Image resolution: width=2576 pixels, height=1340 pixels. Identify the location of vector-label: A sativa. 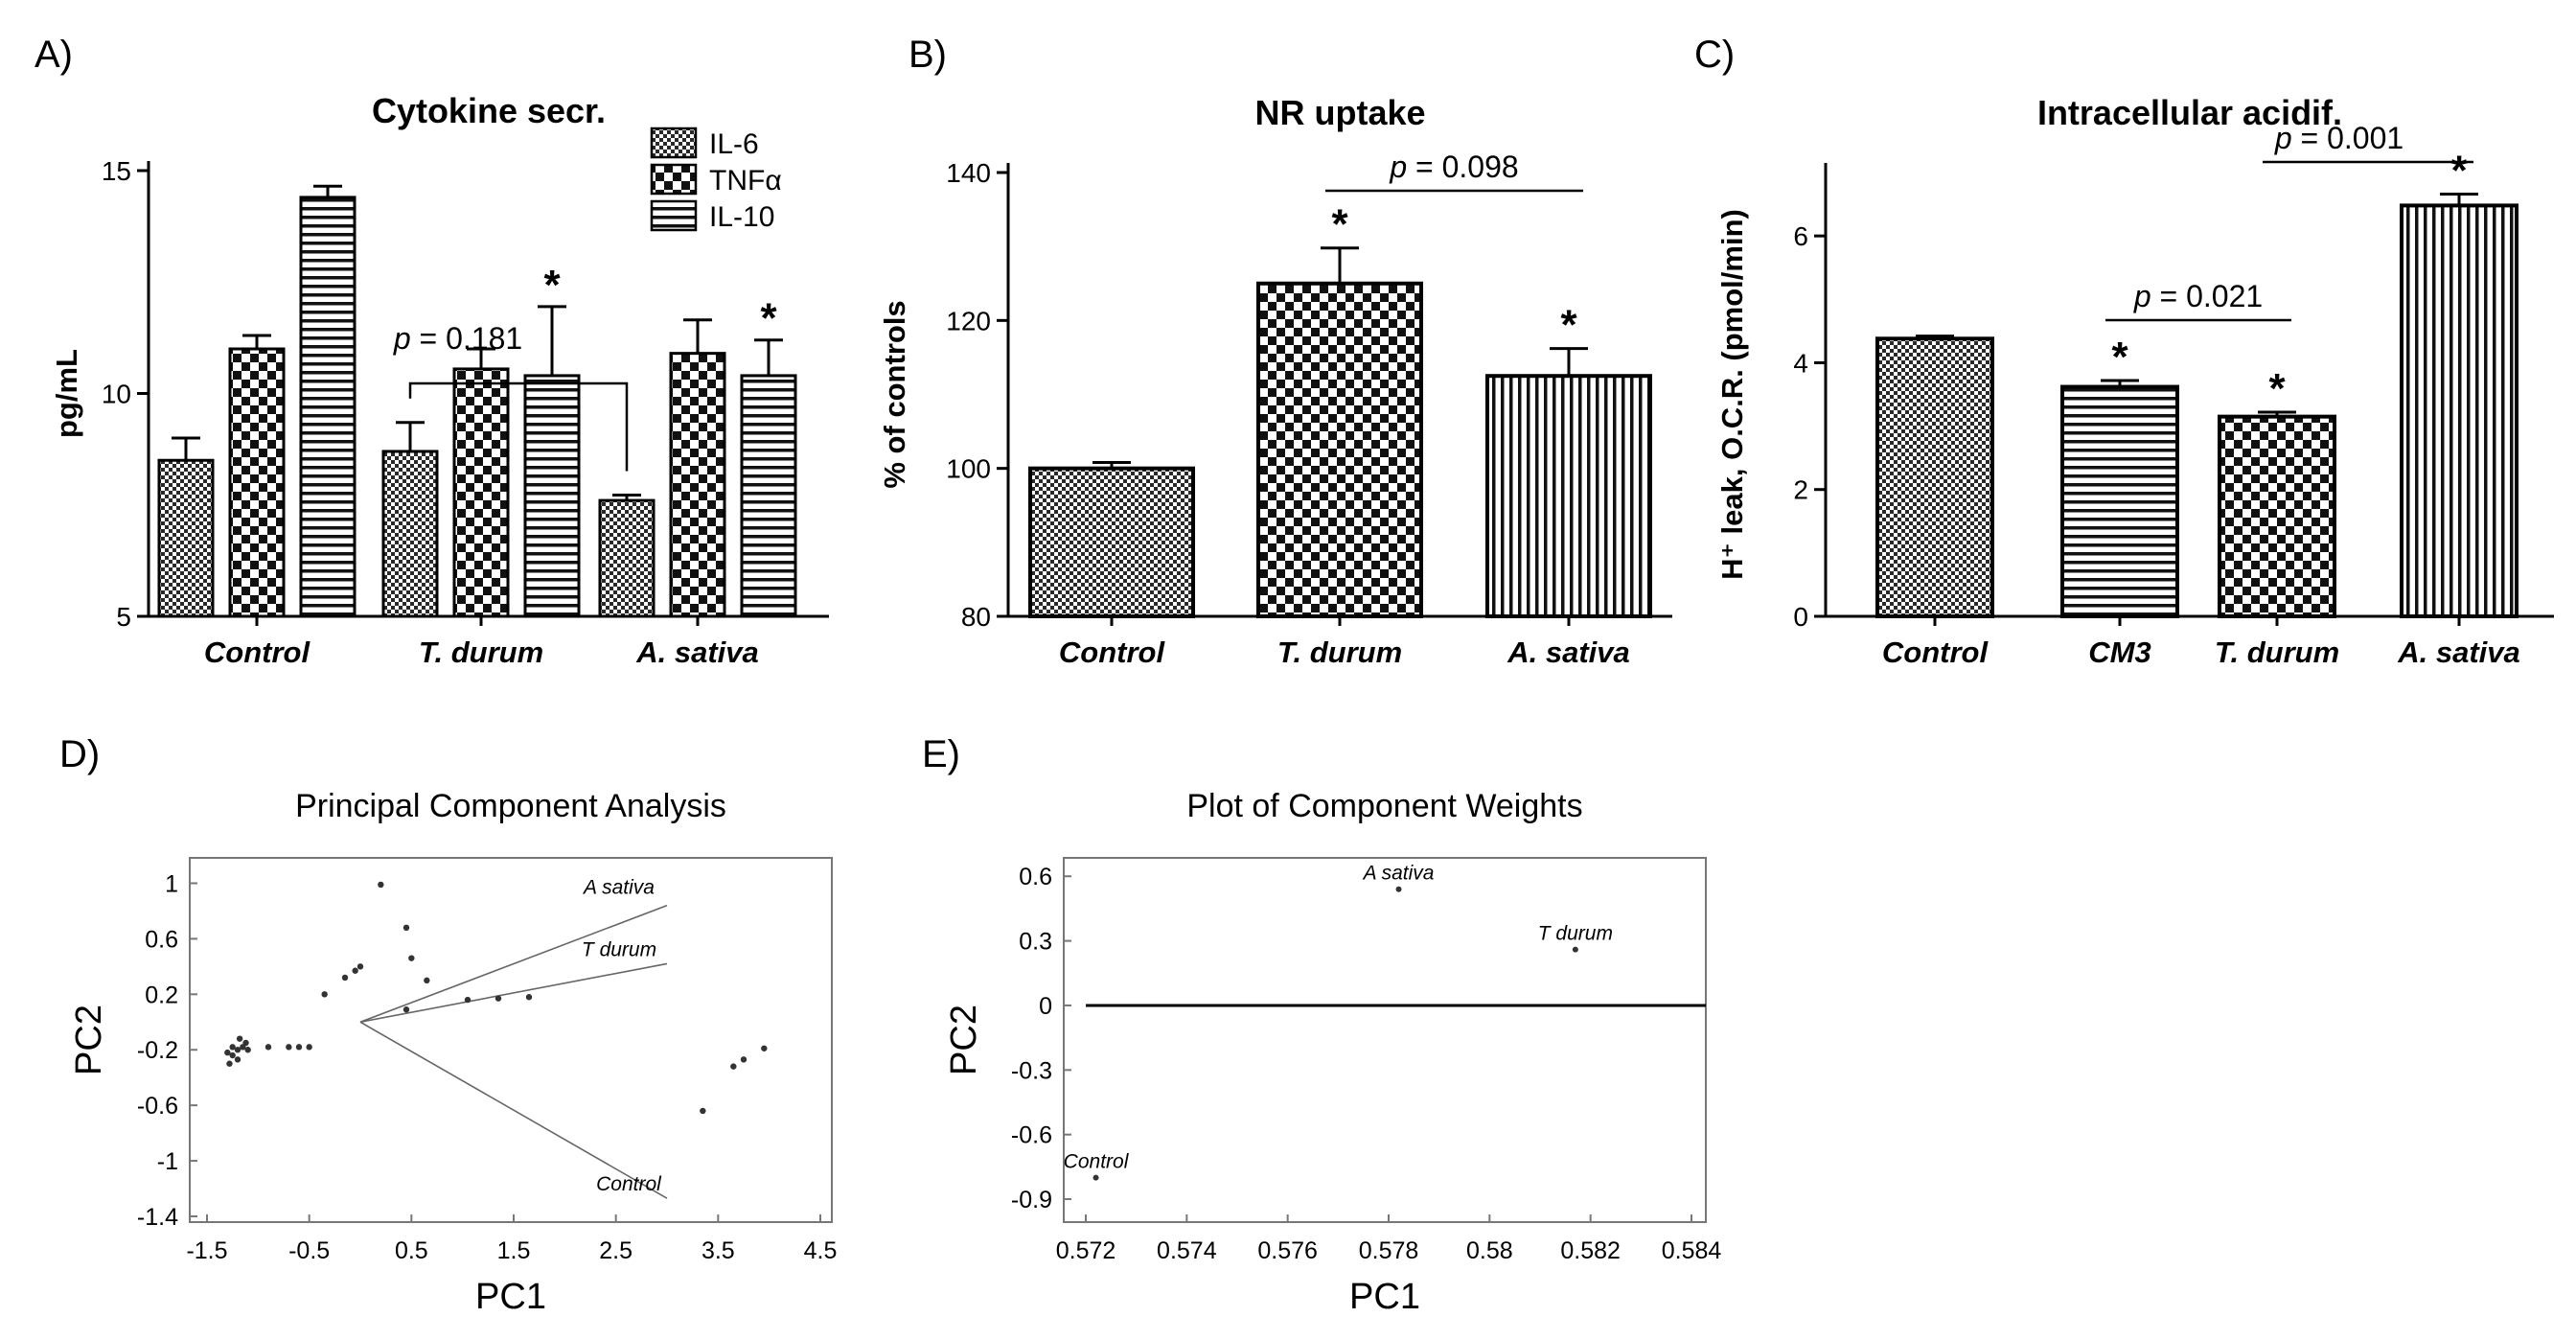
(619, 888).